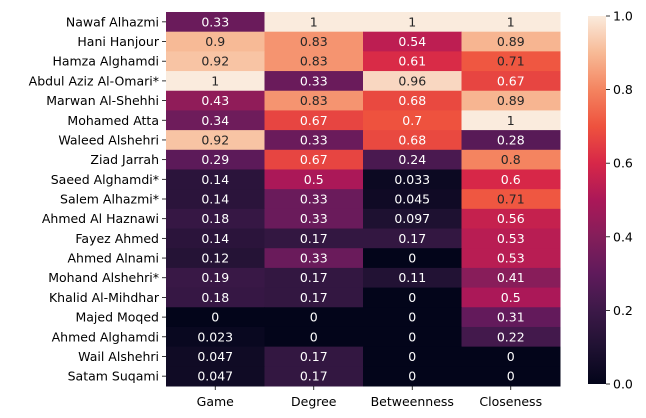 This screenshot has width=646, height=418. I want to click on cell-value-label: 0.045, so click(412, 199).